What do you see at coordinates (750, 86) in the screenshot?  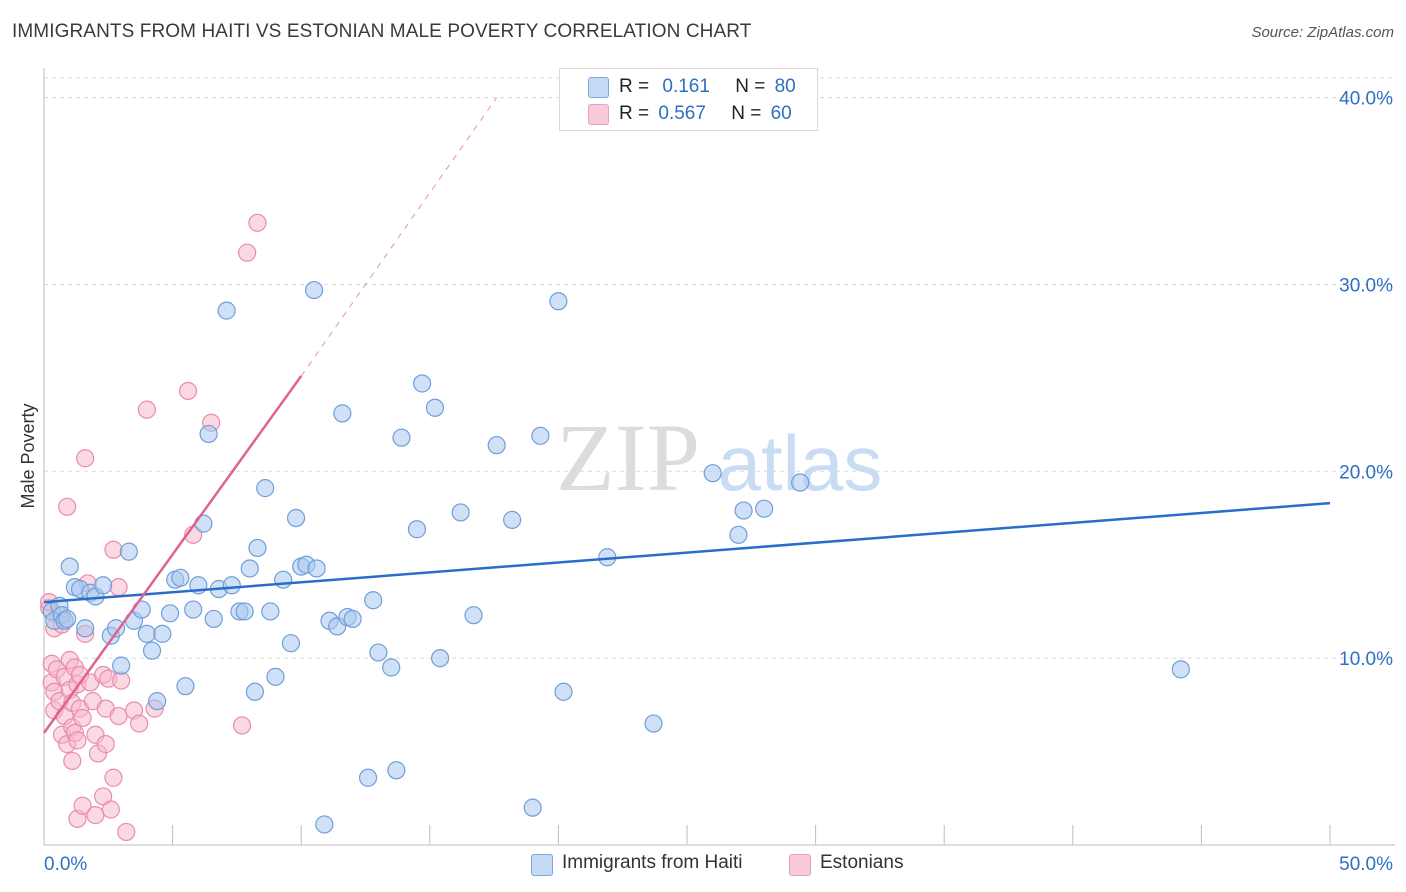 I see `haiti-n-label: N =` at bounding box center [750, 86].